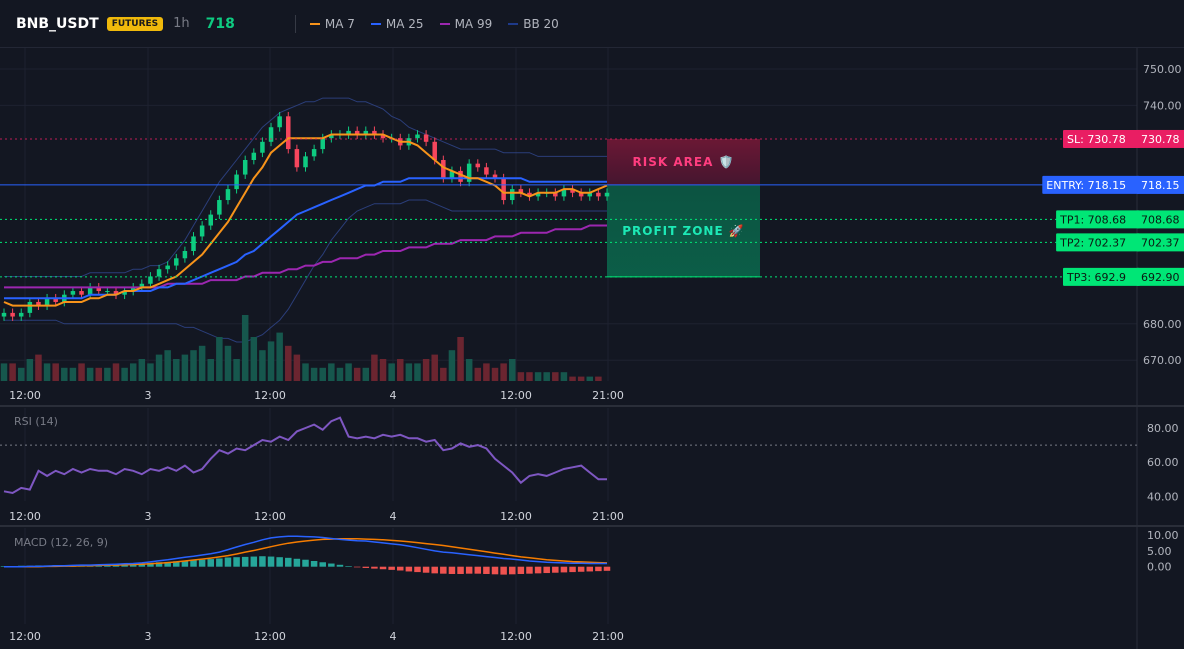  What do you see at coordinates (608, 636) in the screenshot?
I see `macd-time-label: 21:00` at bounding box center [608, 636].